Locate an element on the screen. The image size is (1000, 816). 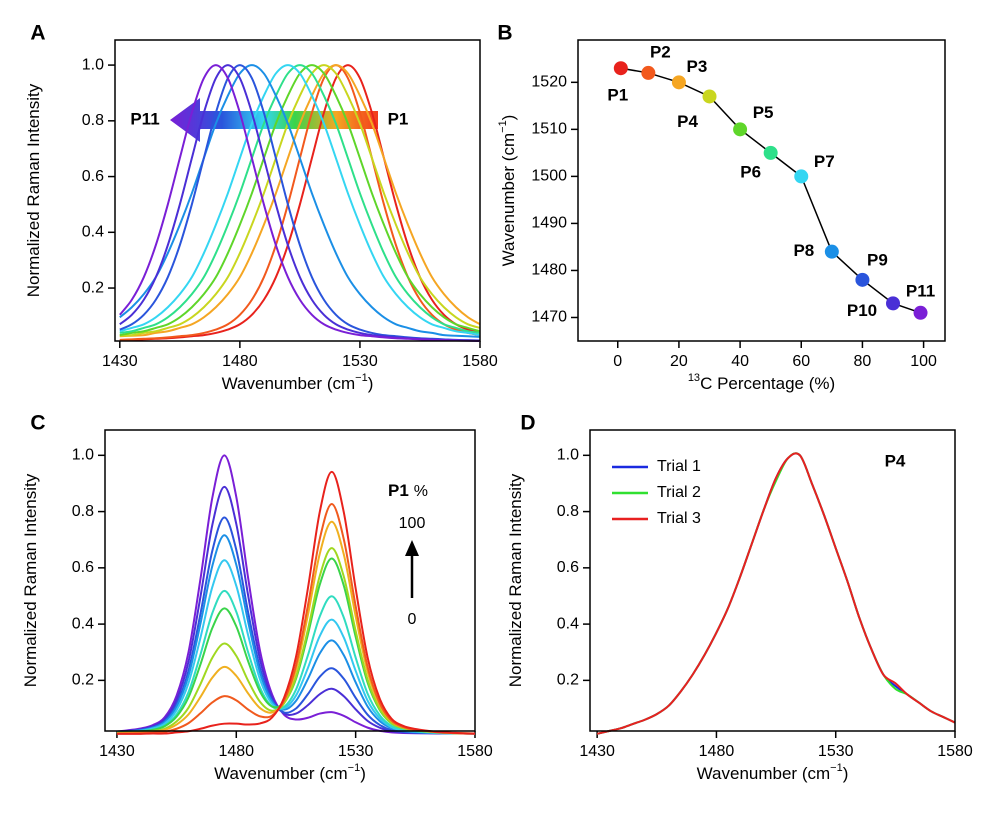
panel-letter: D is located at coordinates (527, 423).